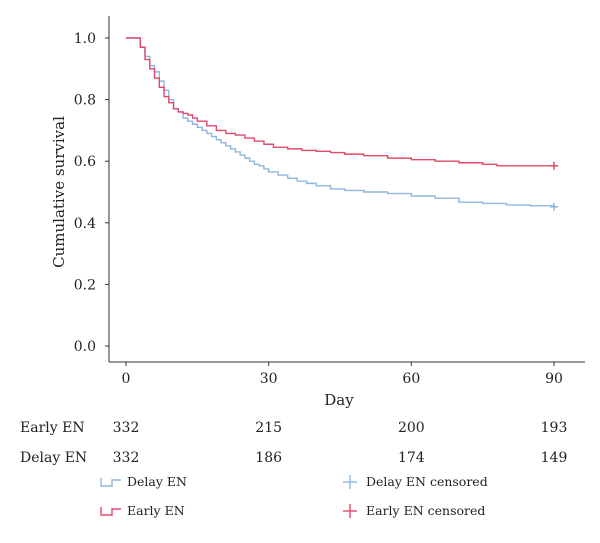 Image resolution: width=600 pixels, height=543 pixels. What do you see at coordinates (157, 481) in the screenshot?
I see `legend-label: Delay EN` at bounding box center [157, 481].